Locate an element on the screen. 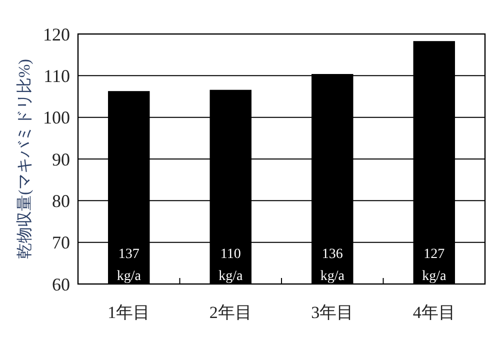  annotation: 127 kg/a is located at coordinates (434, 265).